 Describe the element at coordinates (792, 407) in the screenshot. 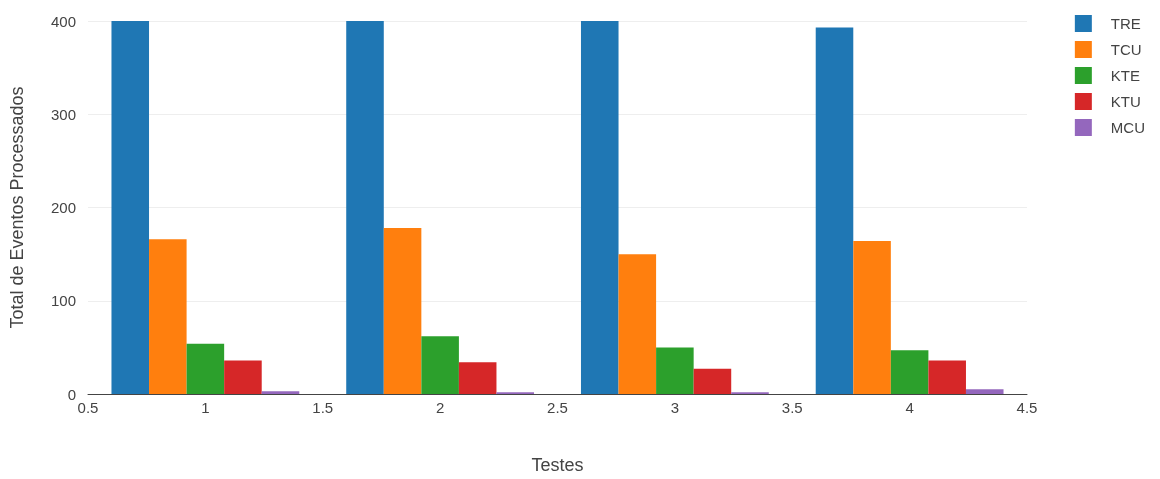

I see `x-tick-label: 3.5` at that location.